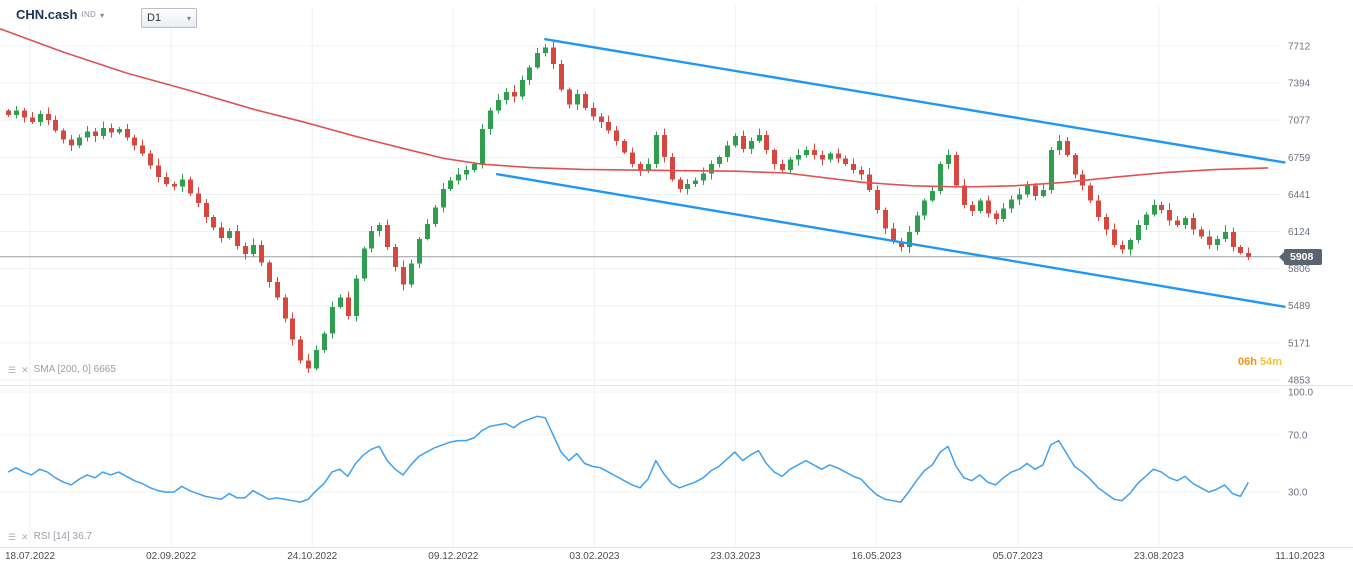 The width and height of the screenshot is (1353, 574). I want to click on instrument-type-badge: IND, so click(89, 14).